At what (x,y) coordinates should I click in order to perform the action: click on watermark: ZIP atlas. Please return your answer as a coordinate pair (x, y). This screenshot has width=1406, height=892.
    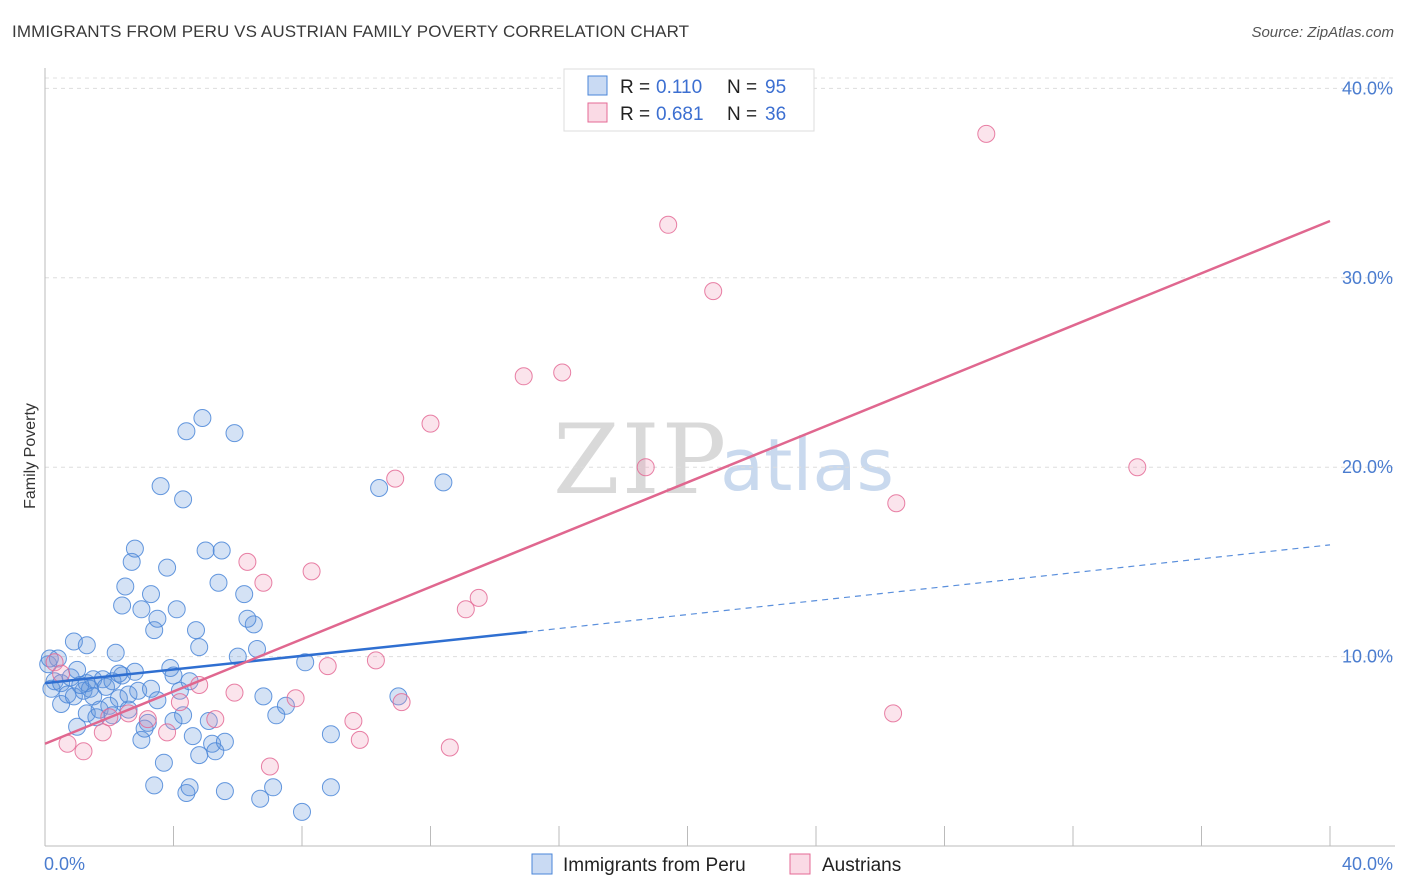
    Looking at the image, I should click on (723, 460).